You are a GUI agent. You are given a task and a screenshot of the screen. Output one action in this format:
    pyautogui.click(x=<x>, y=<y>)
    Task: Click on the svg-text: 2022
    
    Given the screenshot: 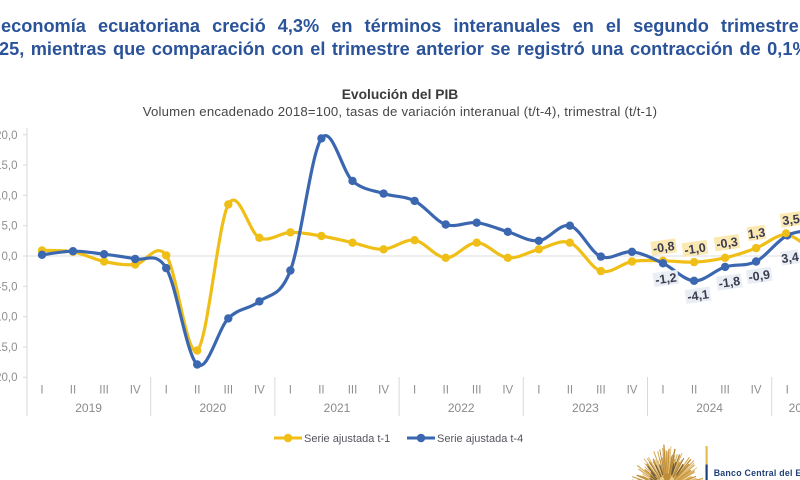 What is the action you would take?
    pyautogui.click(x=461, y=408)
    